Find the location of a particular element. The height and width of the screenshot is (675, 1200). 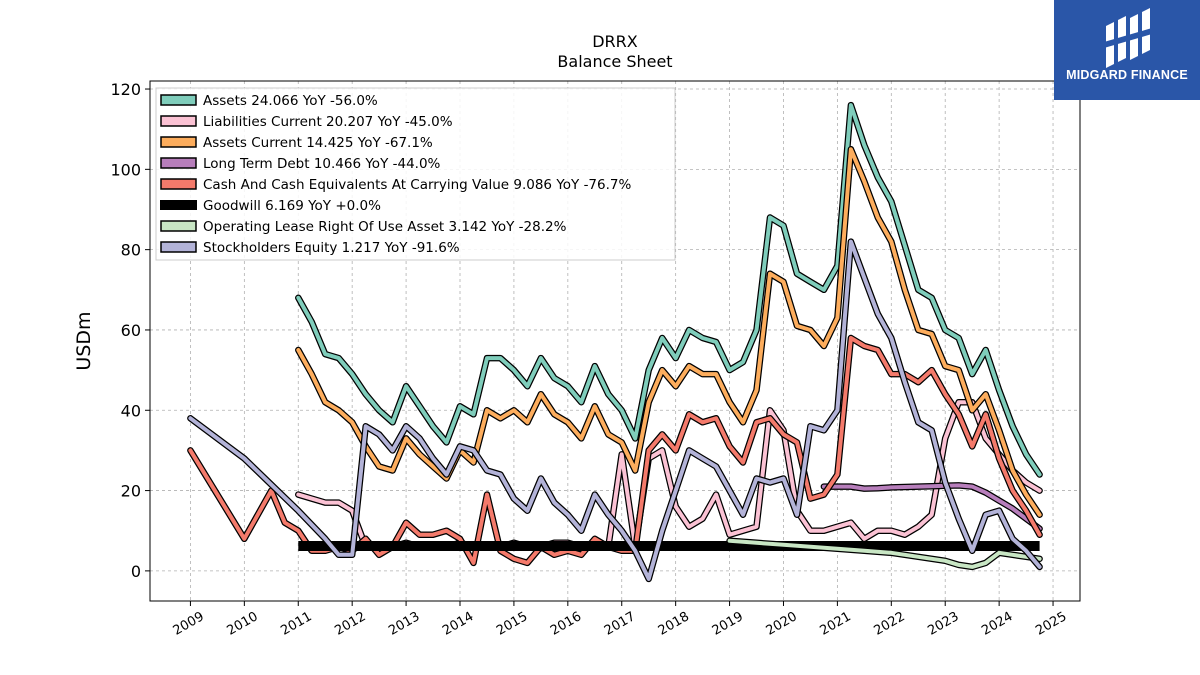

x-tick-label: 2016 is located at coordinates (566, 624).